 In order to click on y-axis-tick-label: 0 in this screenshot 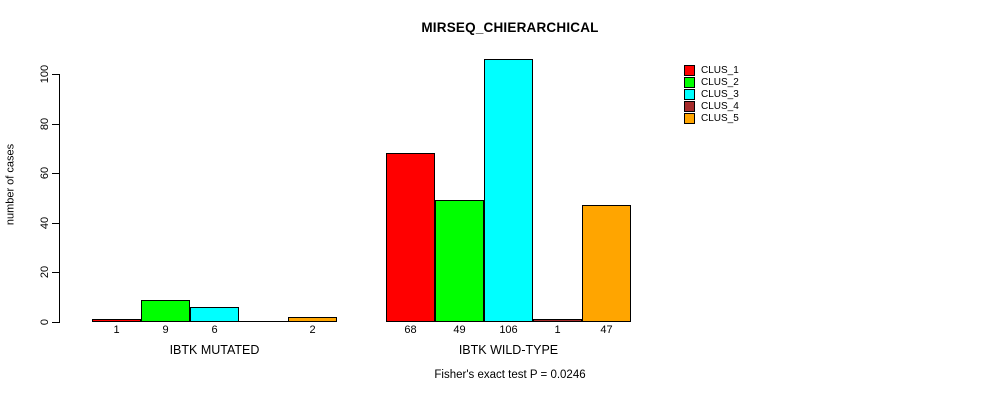, I will do `click(45, 322)`.